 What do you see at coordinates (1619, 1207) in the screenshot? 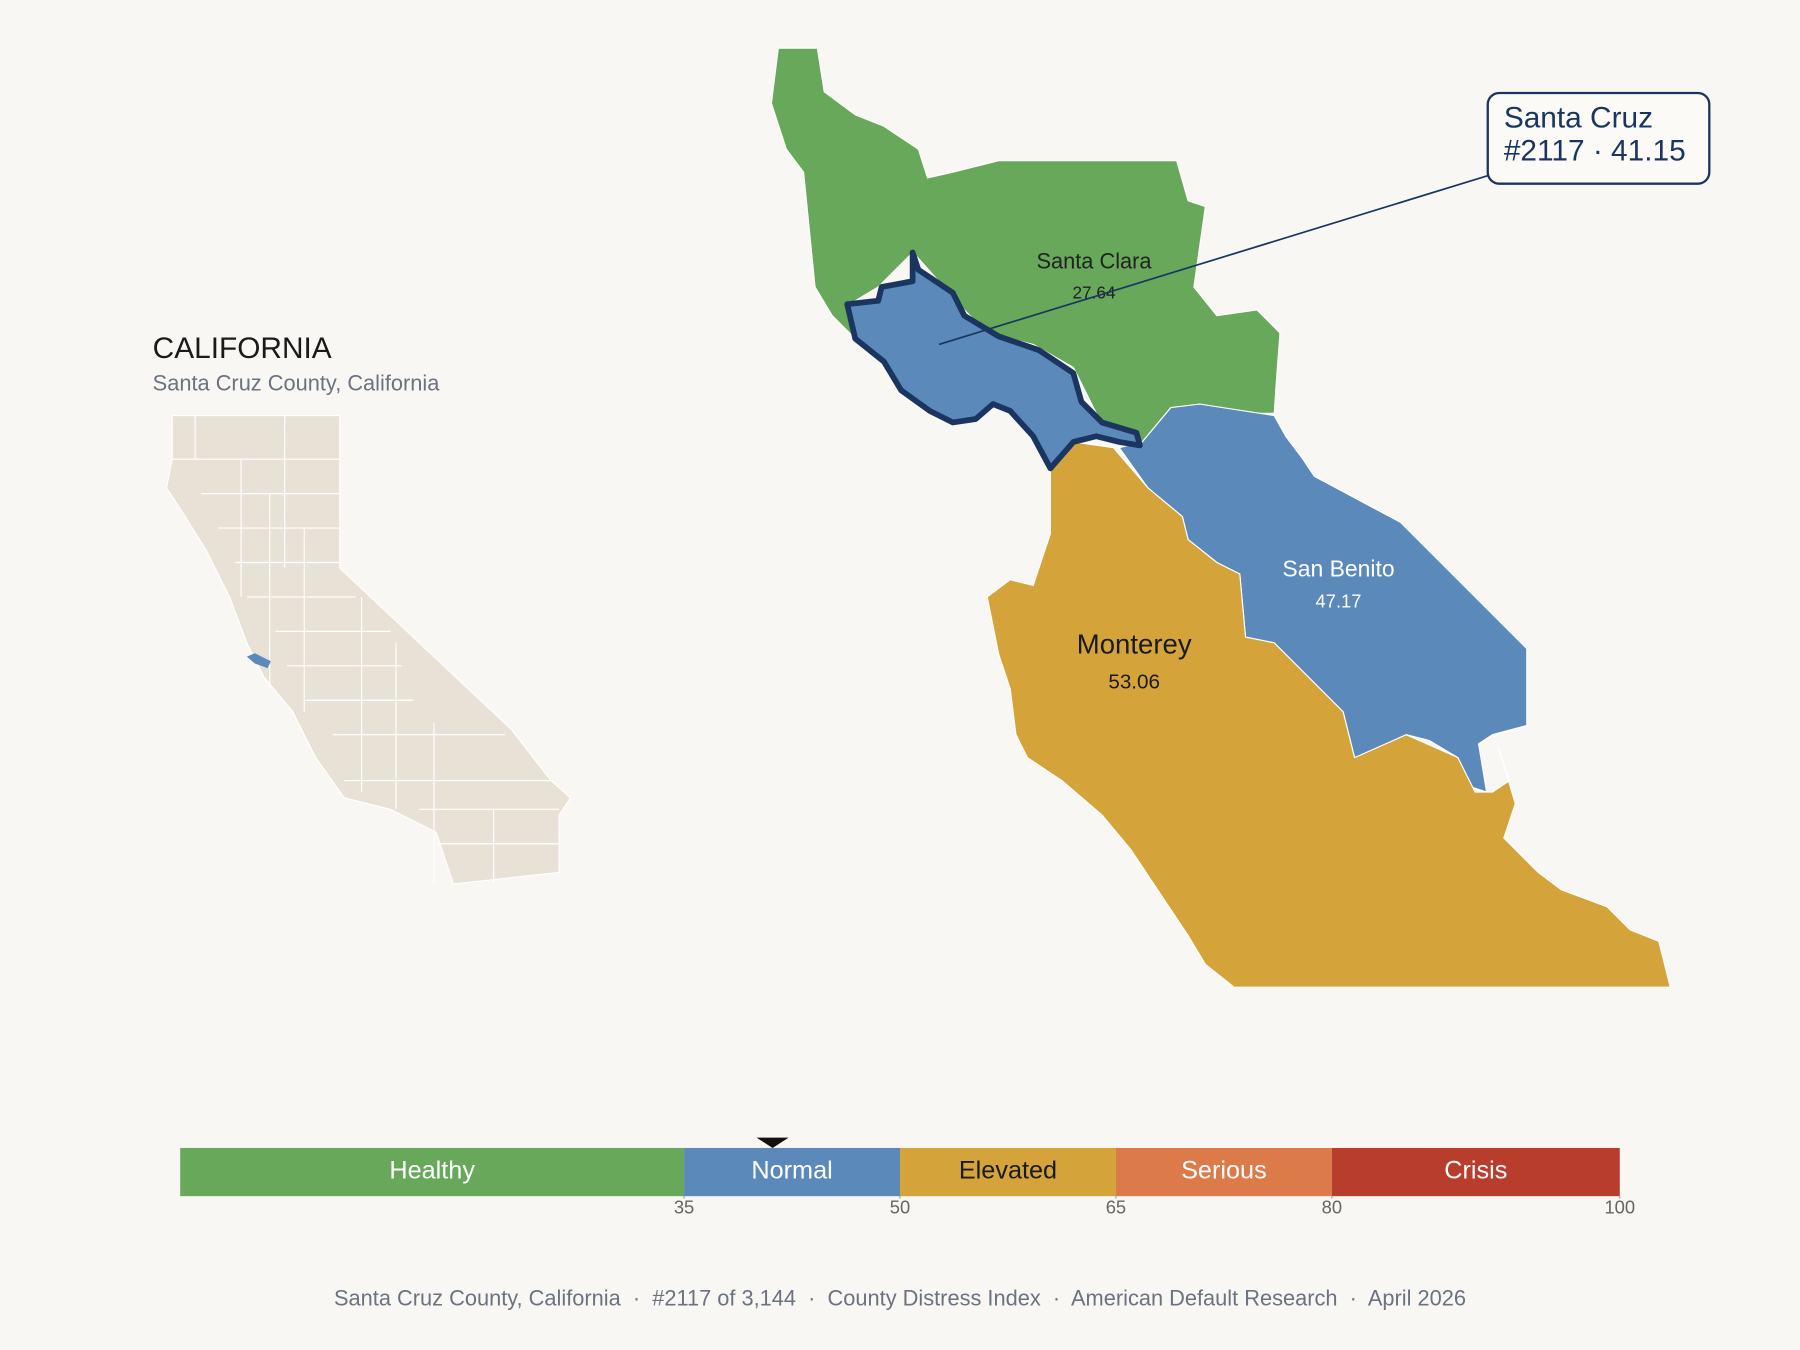
I see `tick-label: 100` at bounding box center [1619, 1207].